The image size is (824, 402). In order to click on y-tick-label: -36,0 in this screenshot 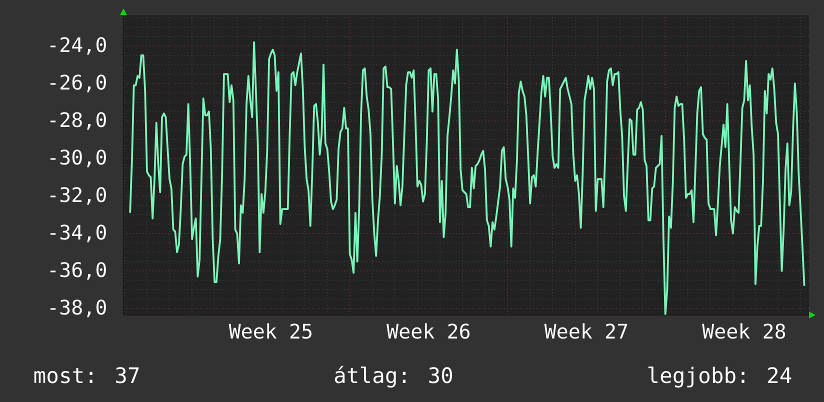, I will do `click(78, 271)`.